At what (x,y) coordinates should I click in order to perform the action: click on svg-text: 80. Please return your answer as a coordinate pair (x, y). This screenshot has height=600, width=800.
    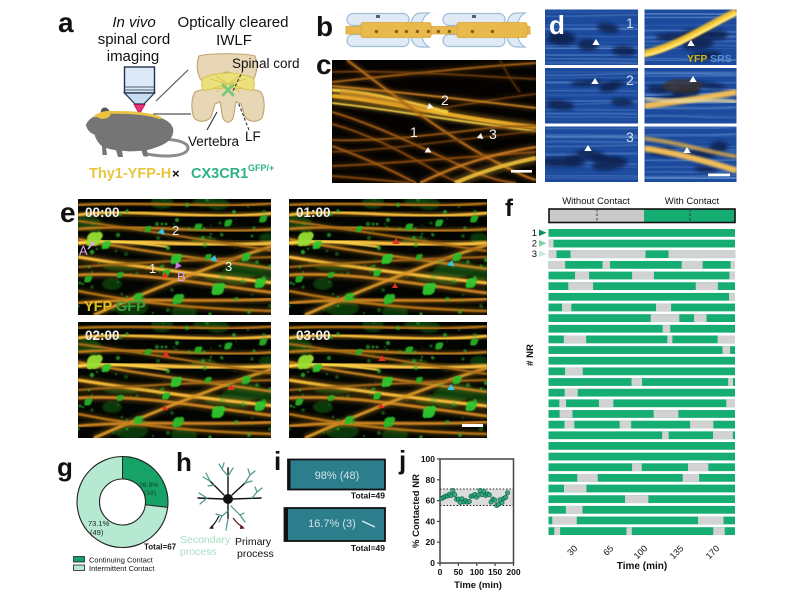
    Looking at the image, I should click on (431, 480).